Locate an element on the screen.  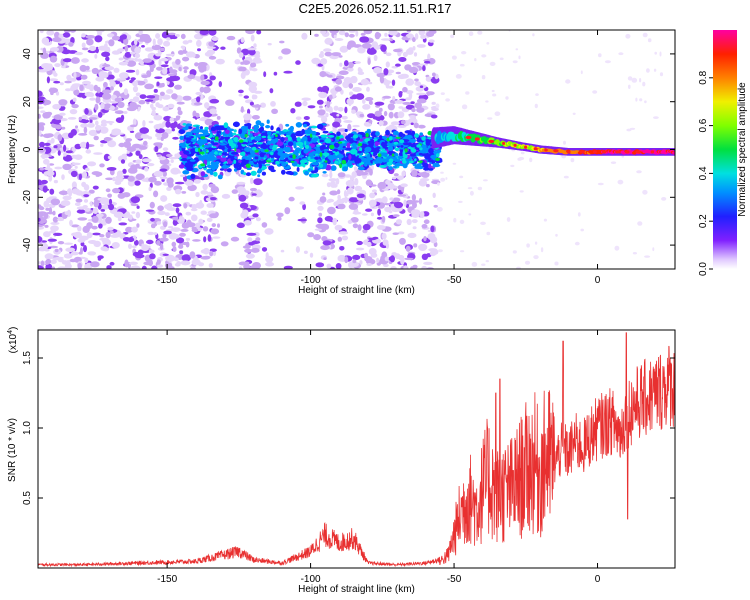
chart-title: C2E5.2026.052.11.51.R17 is located at coordinates (375, 8).